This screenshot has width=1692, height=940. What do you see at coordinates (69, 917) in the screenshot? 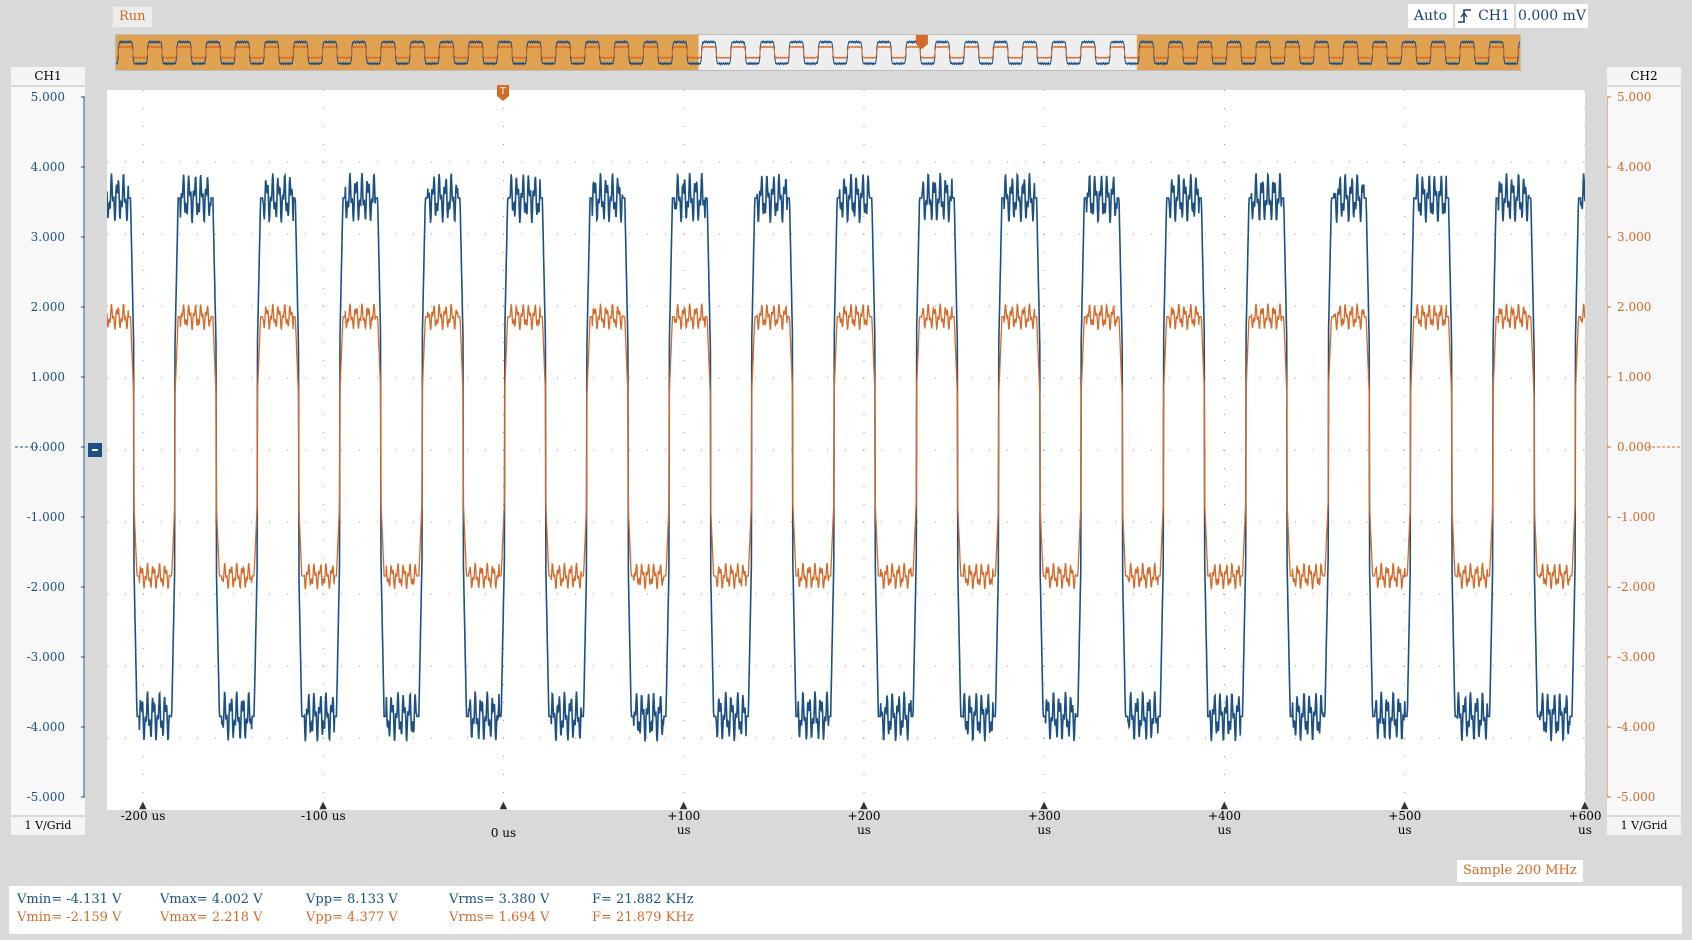
I see `ch2-vmin: Vmin= -2.159 V` at bounding box center [69, 917].